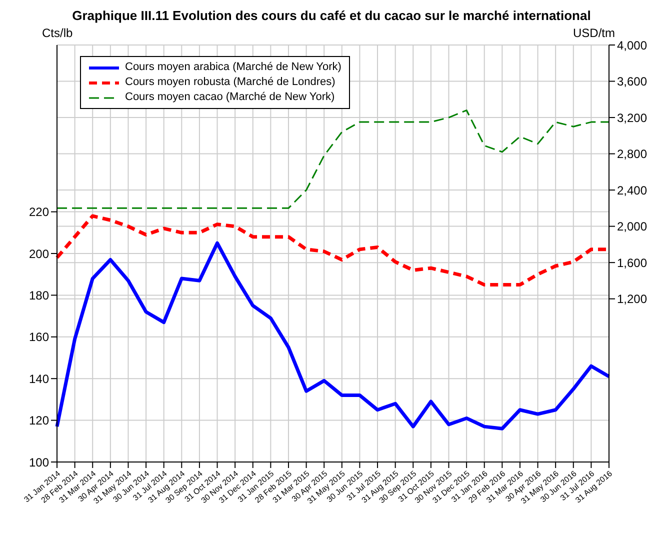  What do you see at coordinates (632, 45) in the screenshot?
I see `y2-tick-label: 4,000` at bounding box center [632, 45].